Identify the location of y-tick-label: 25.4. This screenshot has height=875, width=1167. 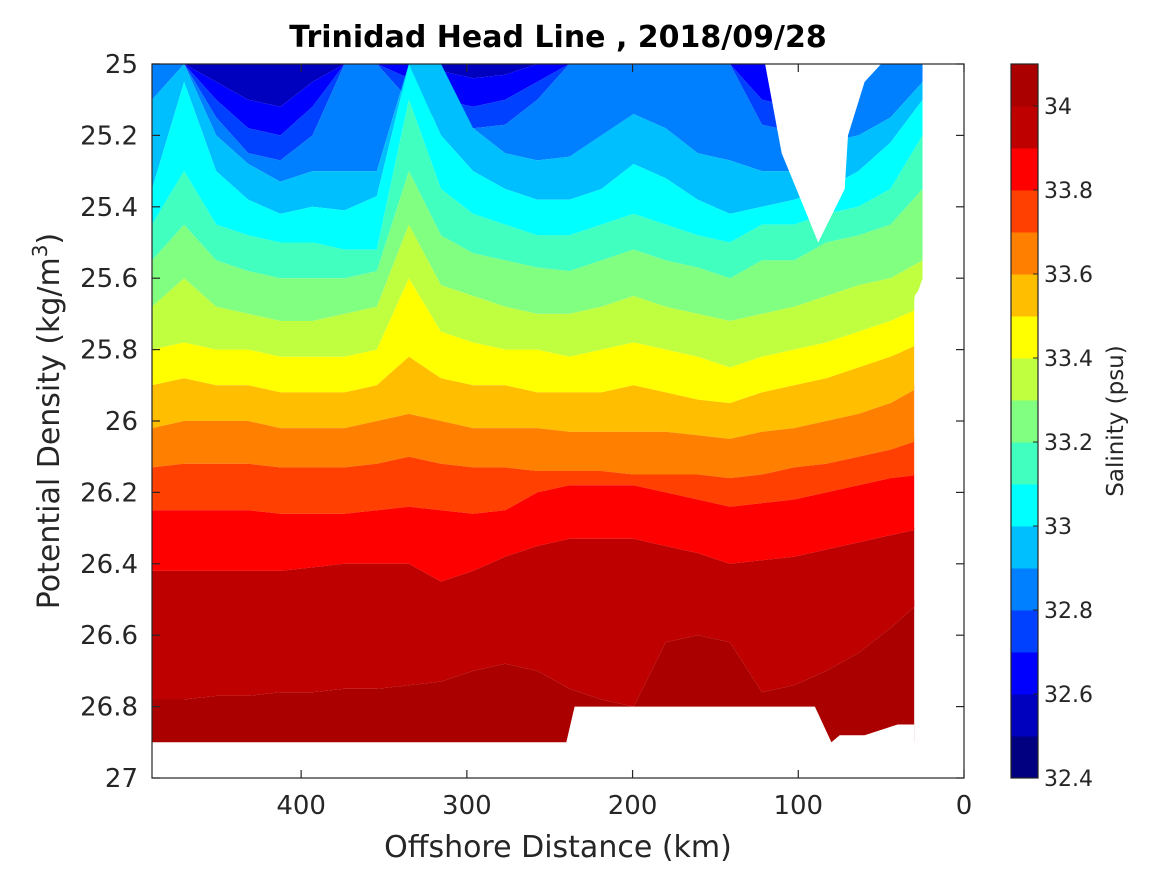
(109, 208).